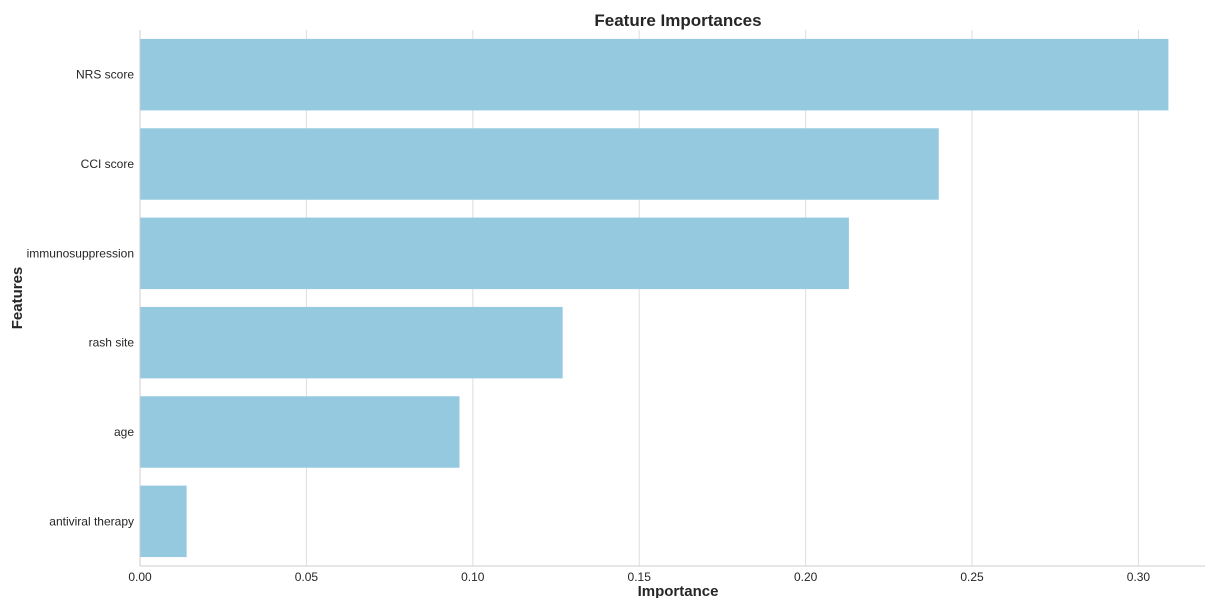 The width and height of the screenshot is (1205, 603). What do you see at coordinates (17, 298) in the screenshot?
I see `y-axis-title: Features` at bounding box center [17, 298].